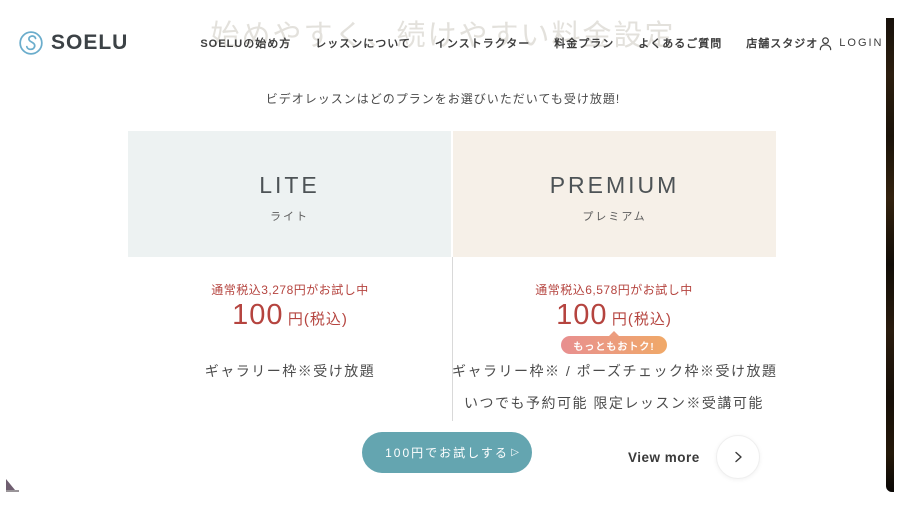 The height and width of the screenshot is (506, 900). What do you see at coordinates (615, 371) in the screenshot?
I see `premium-feature-1: ギャラリー枠※ / ポーズチェック枠※受け放題` at bounding box center [615, 371].